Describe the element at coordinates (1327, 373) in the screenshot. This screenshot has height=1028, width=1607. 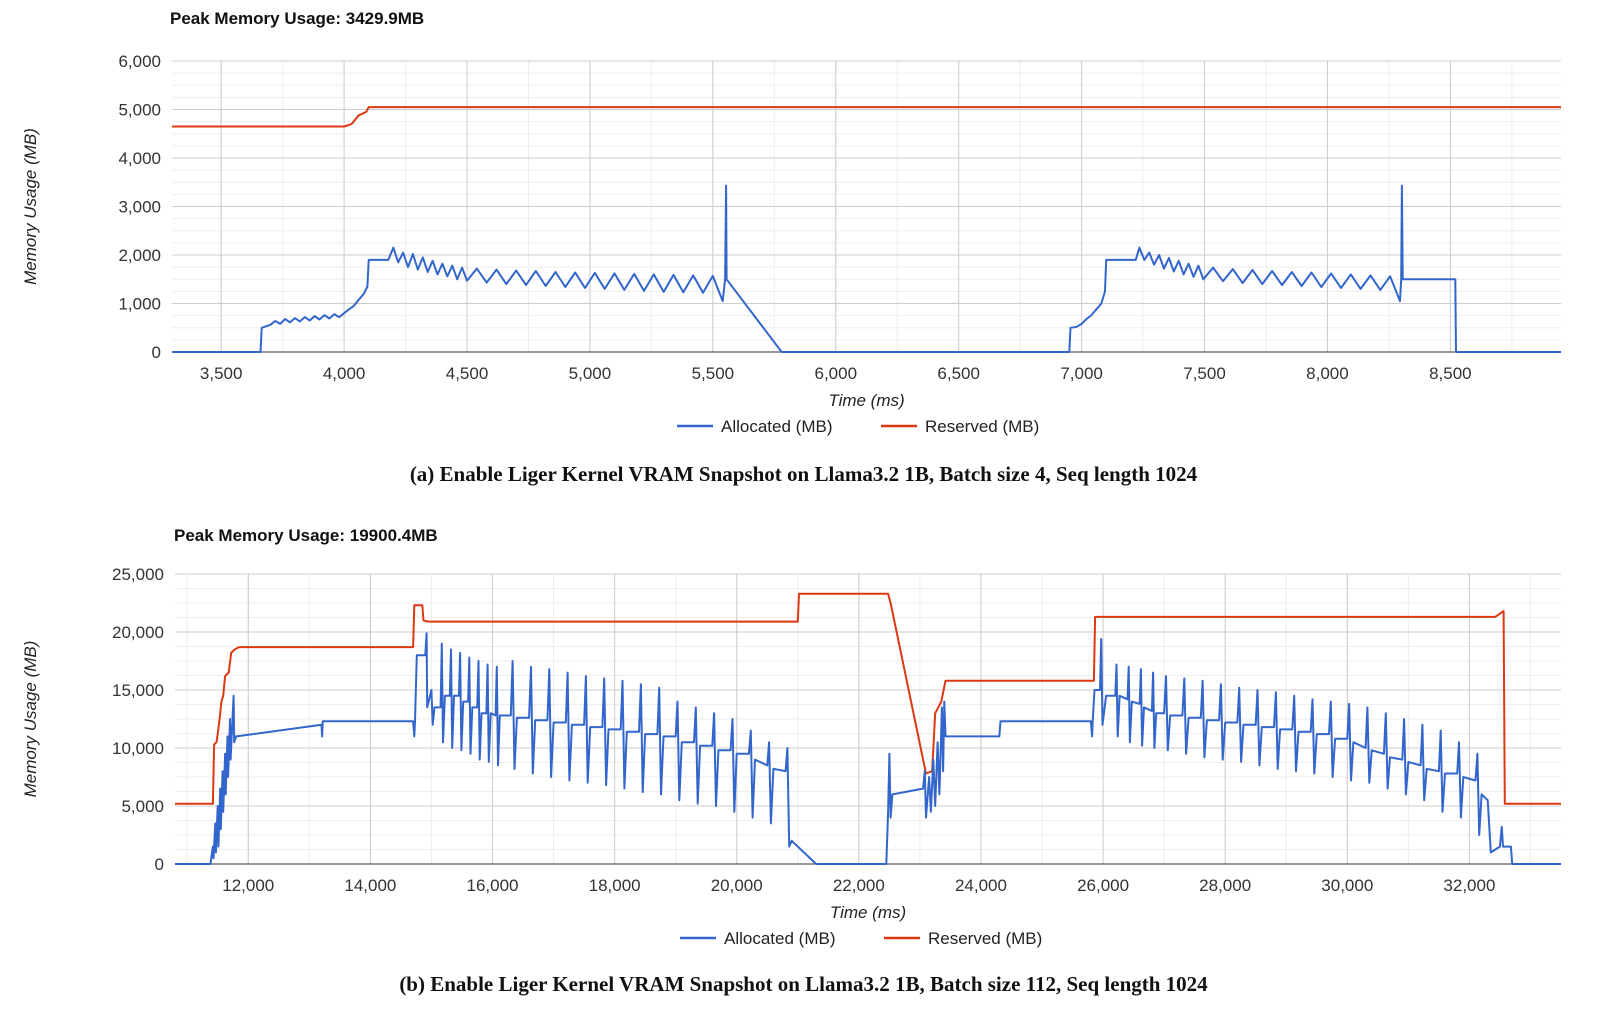
I see `x-tick-label: 8,000` at that location.